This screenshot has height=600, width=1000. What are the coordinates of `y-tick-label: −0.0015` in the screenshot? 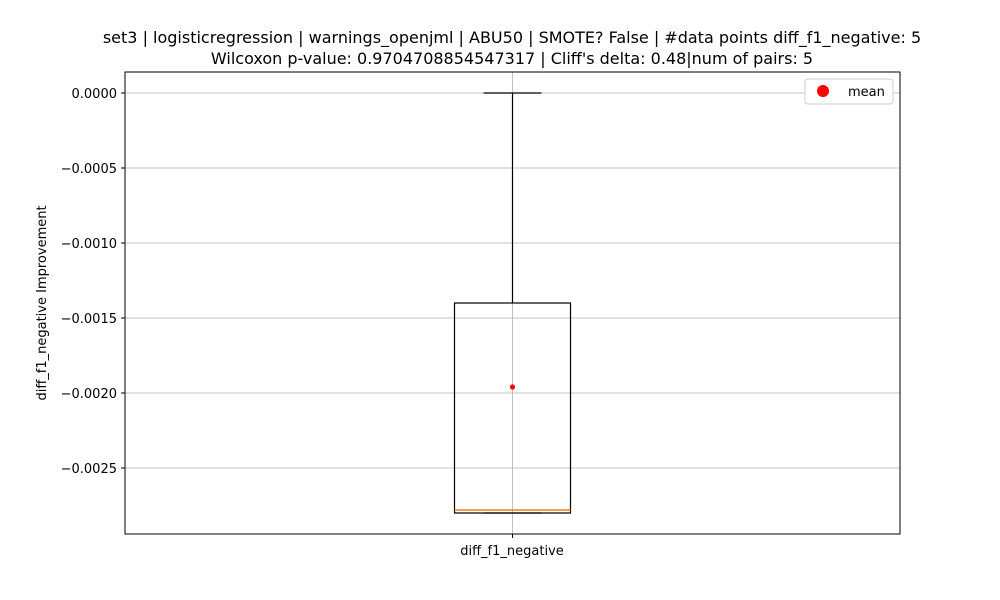 It's located at (89, 319).